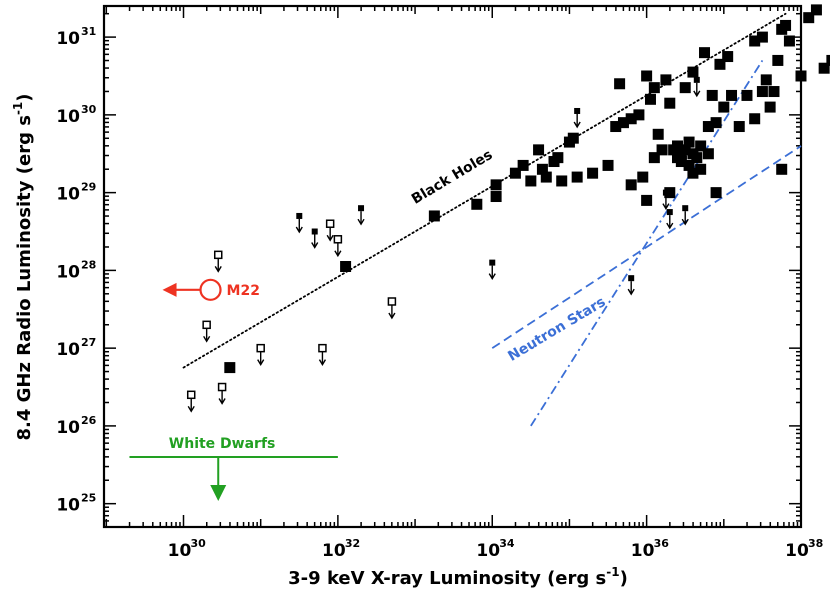 Image resolution: width=830 pixels, height=599 pixels. I want to click on white-dwarf-arrow-head, so click(218, 493).